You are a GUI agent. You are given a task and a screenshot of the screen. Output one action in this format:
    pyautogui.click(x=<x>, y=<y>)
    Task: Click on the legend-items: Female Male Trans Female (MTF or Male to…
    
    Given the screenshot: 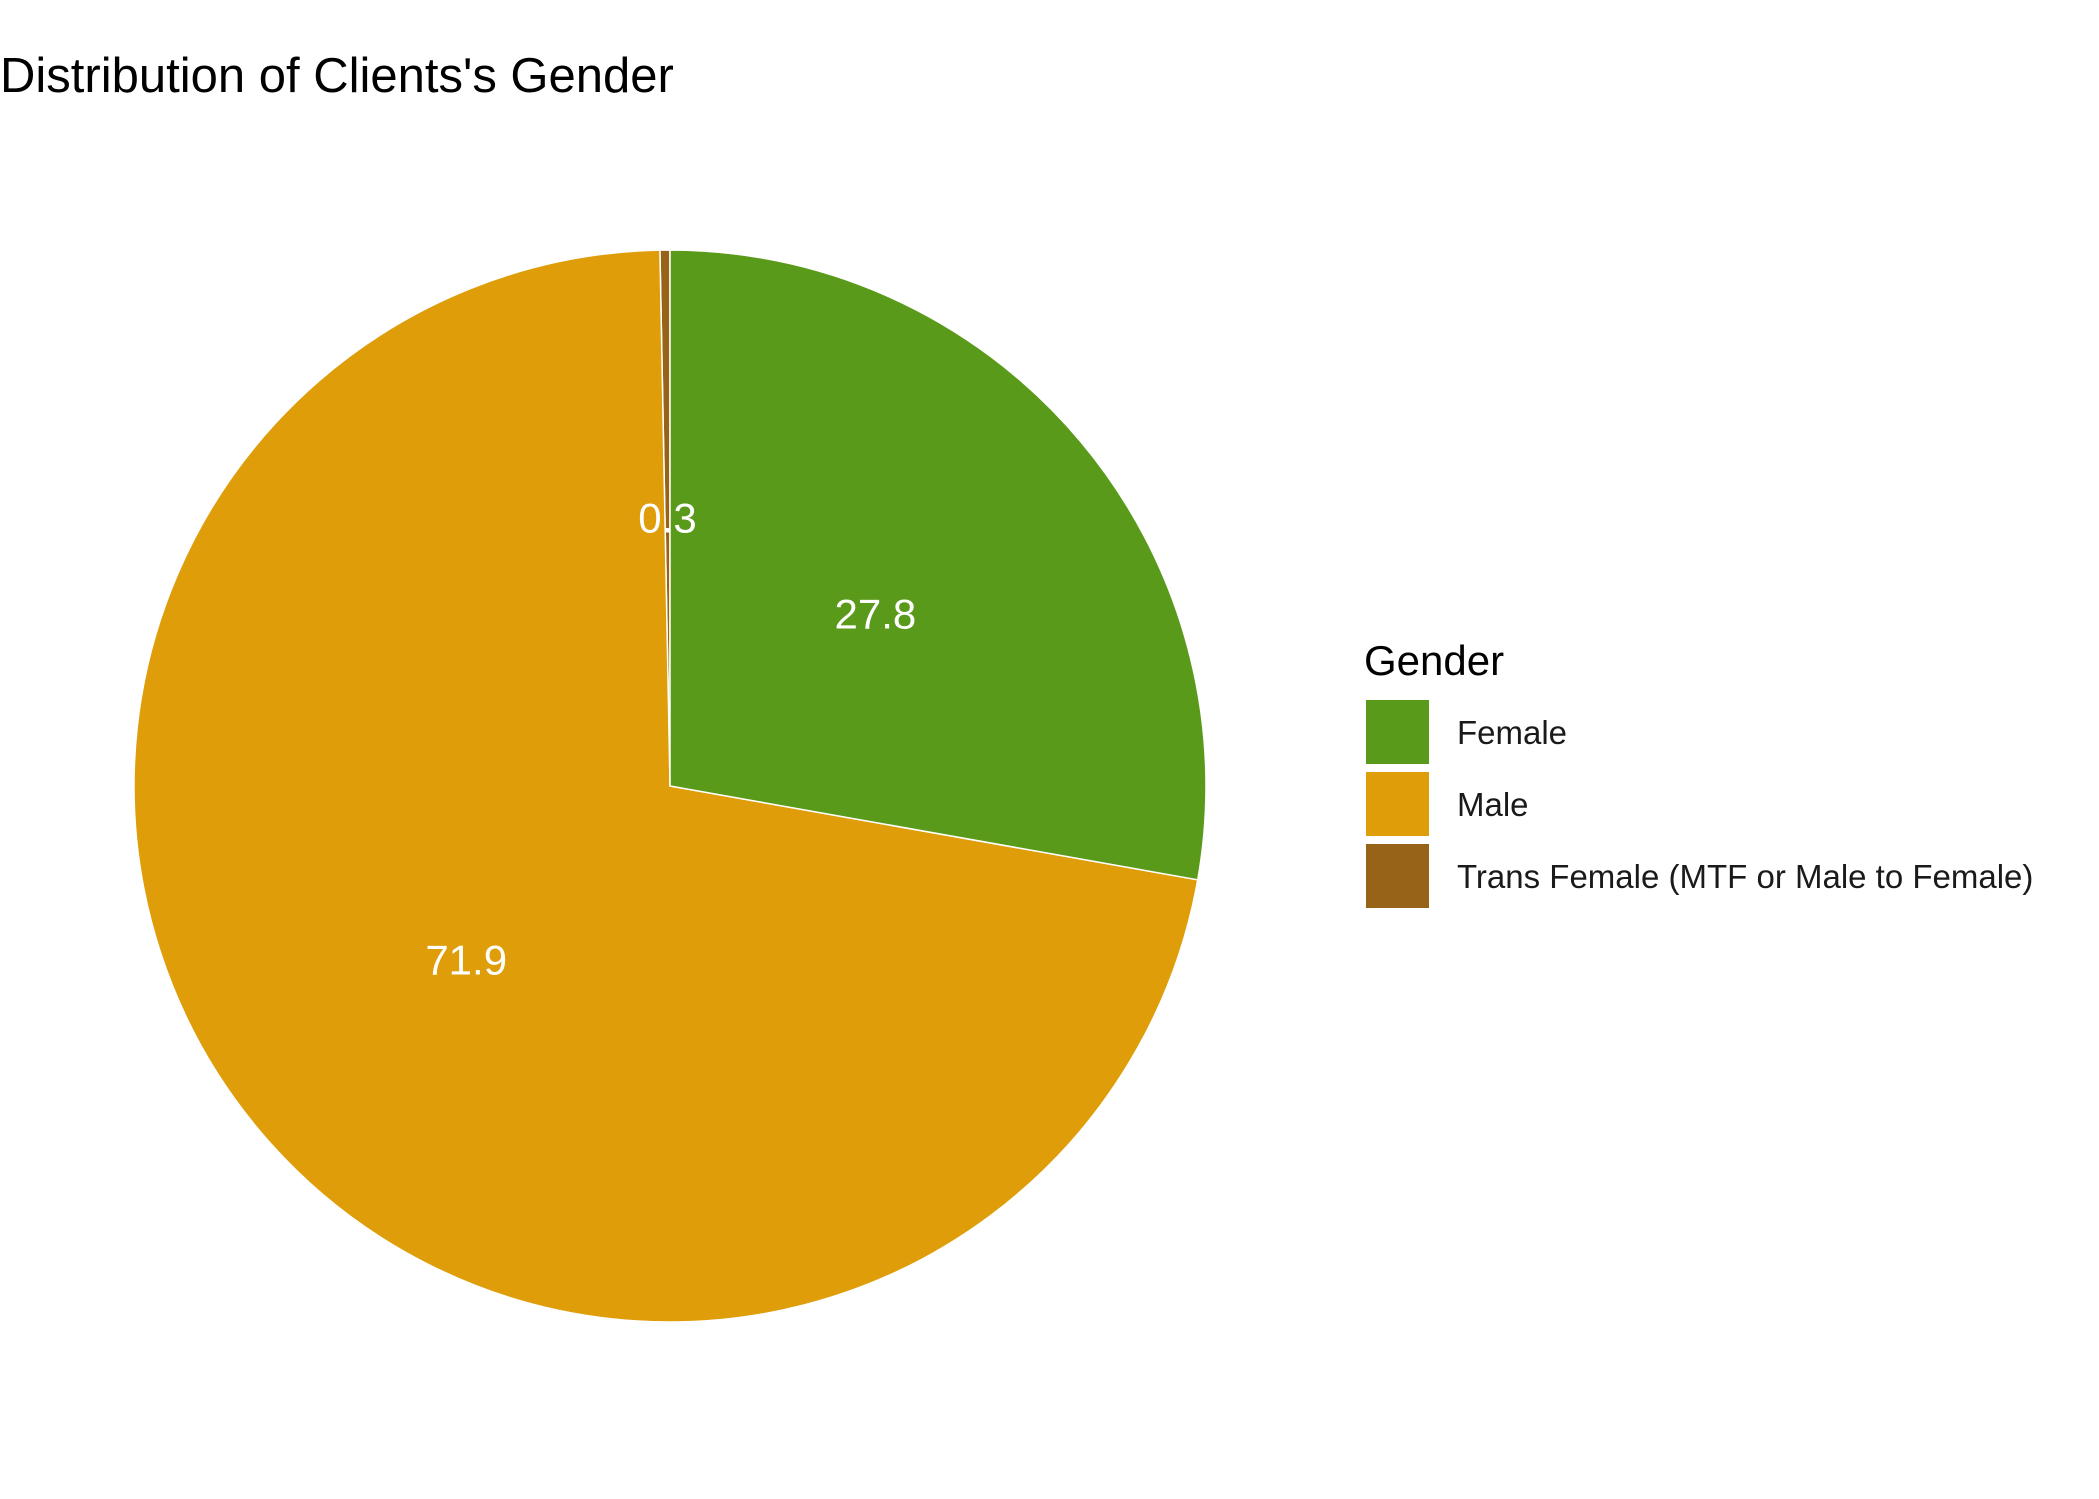 What is the action you would take?
    pyautogui.click(x=1698, y=804)
    